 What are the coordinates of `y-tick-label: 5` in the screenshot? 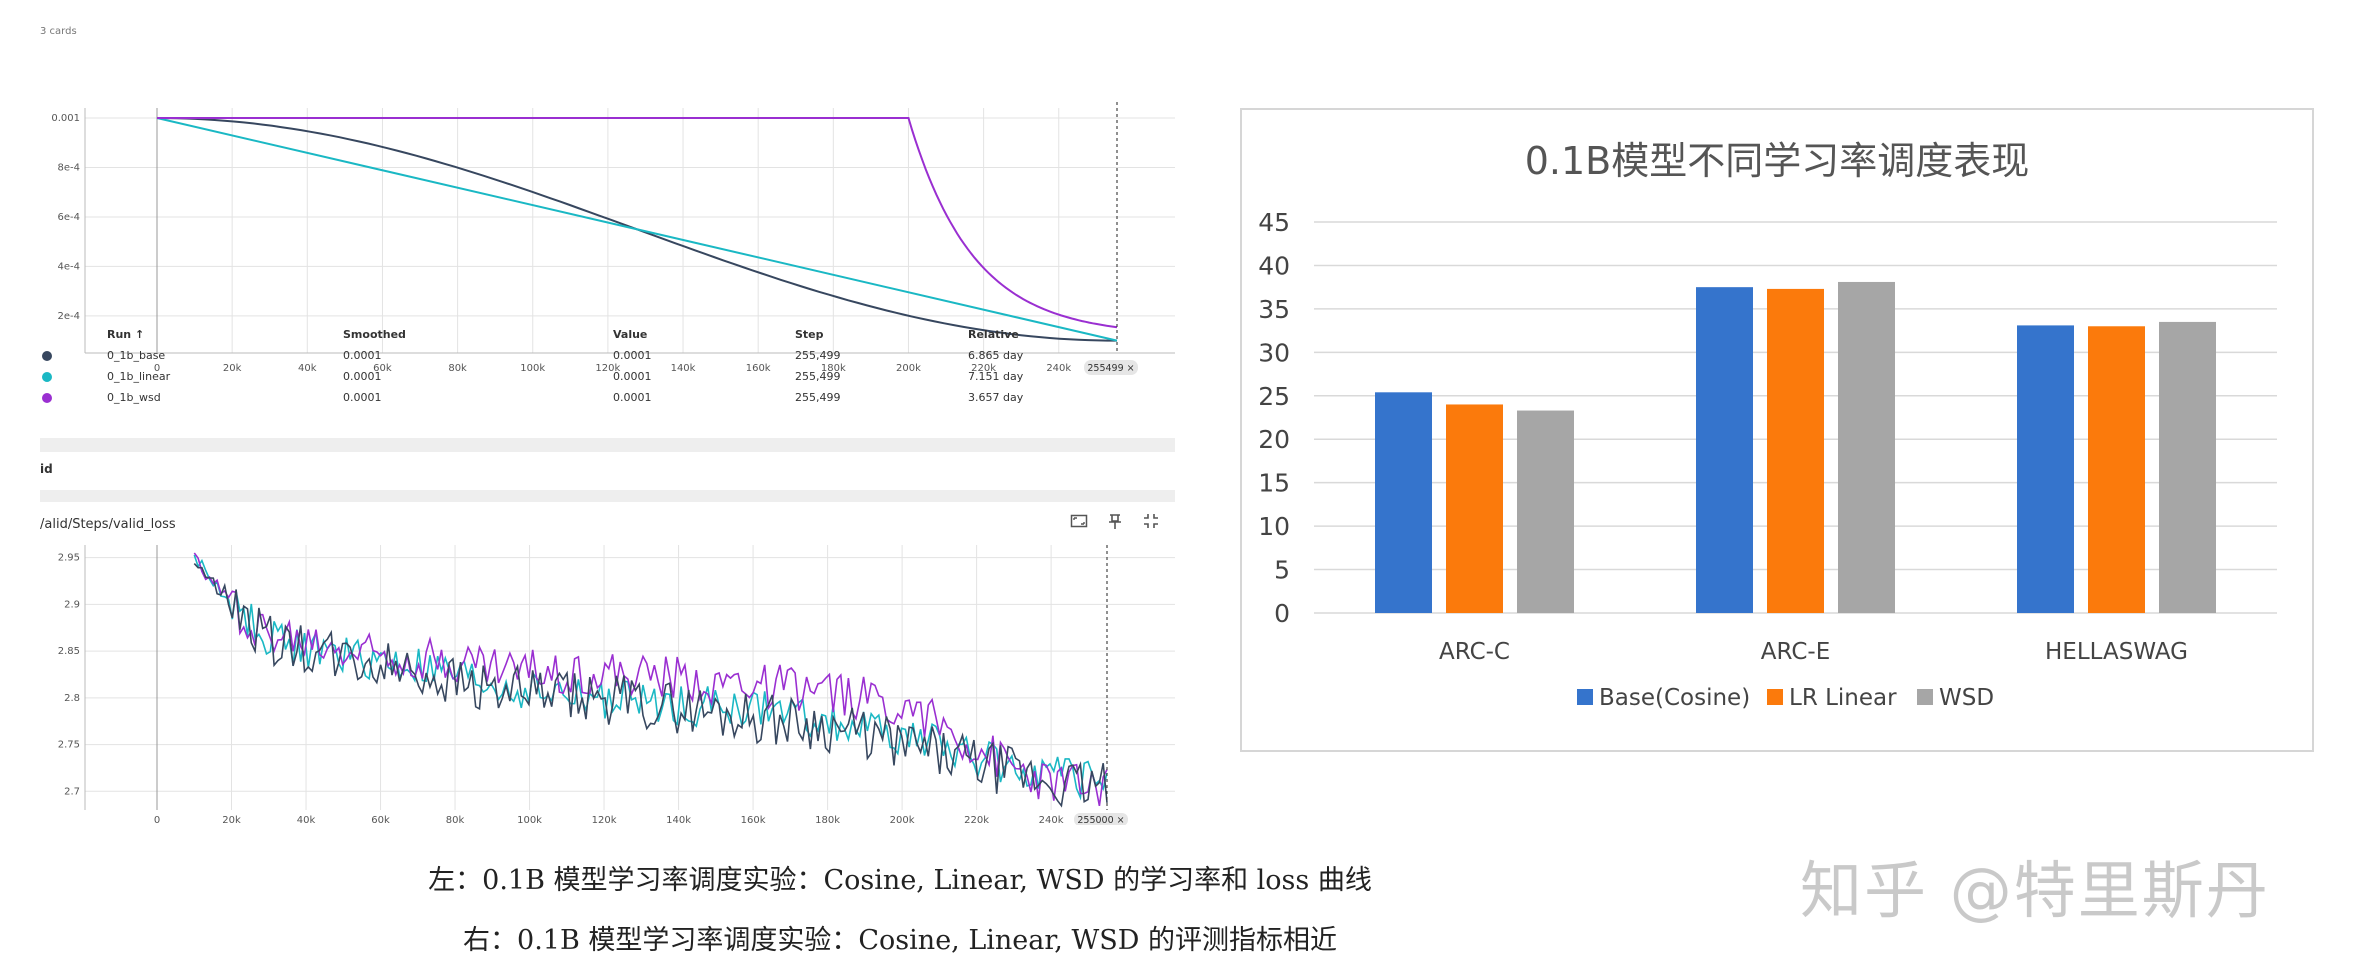 It's located at (1282, 570).